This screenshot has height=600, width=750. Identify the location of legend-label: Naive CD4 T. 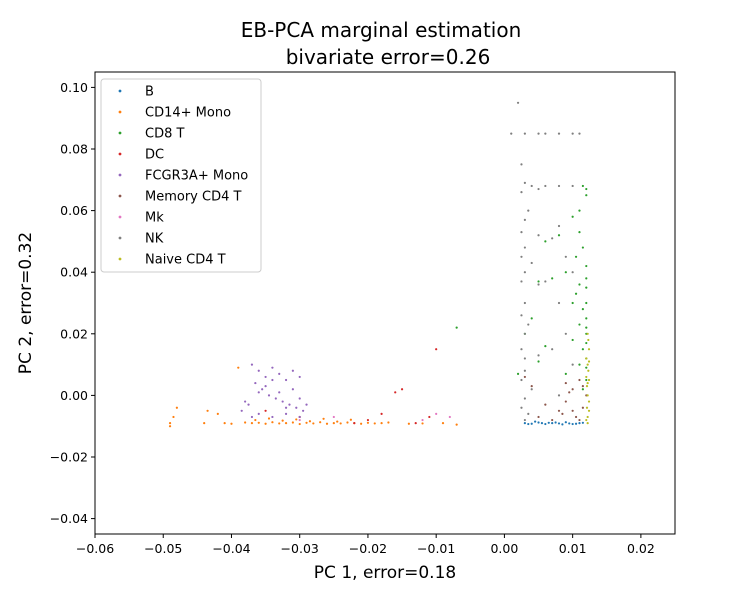
(185, 260).